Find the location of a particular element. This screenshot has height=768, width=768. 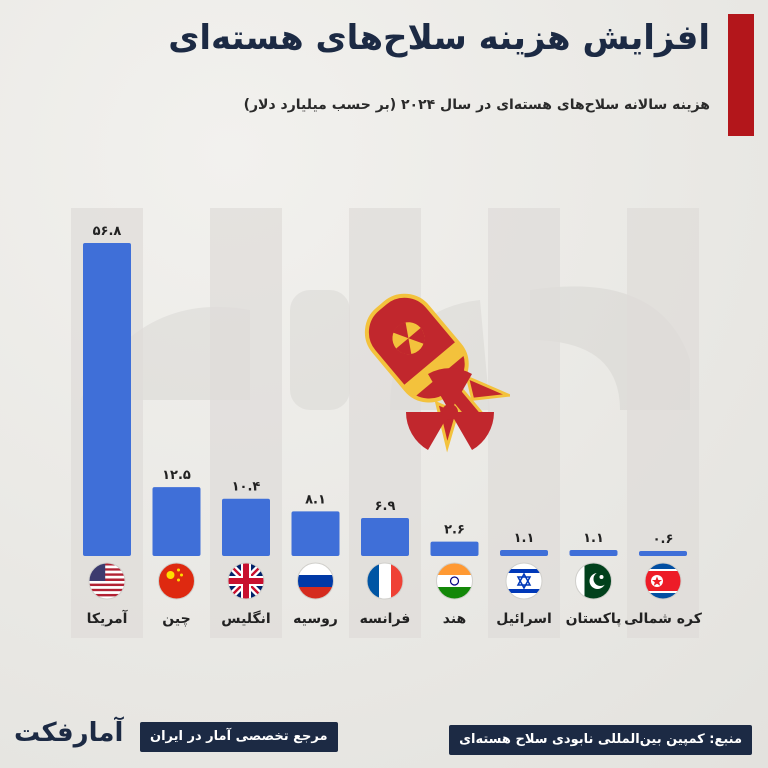

category-label: کره شمالی is located at coordinates (663, 619).